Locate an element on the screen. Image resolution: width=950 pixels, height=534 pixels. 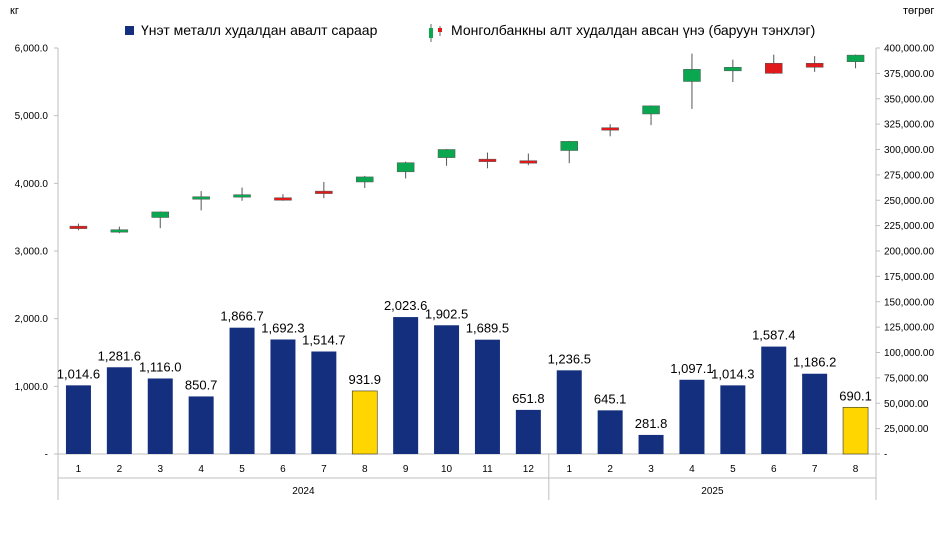
right-tick-label: 50,000.00 is located at coordinates (906, 404).